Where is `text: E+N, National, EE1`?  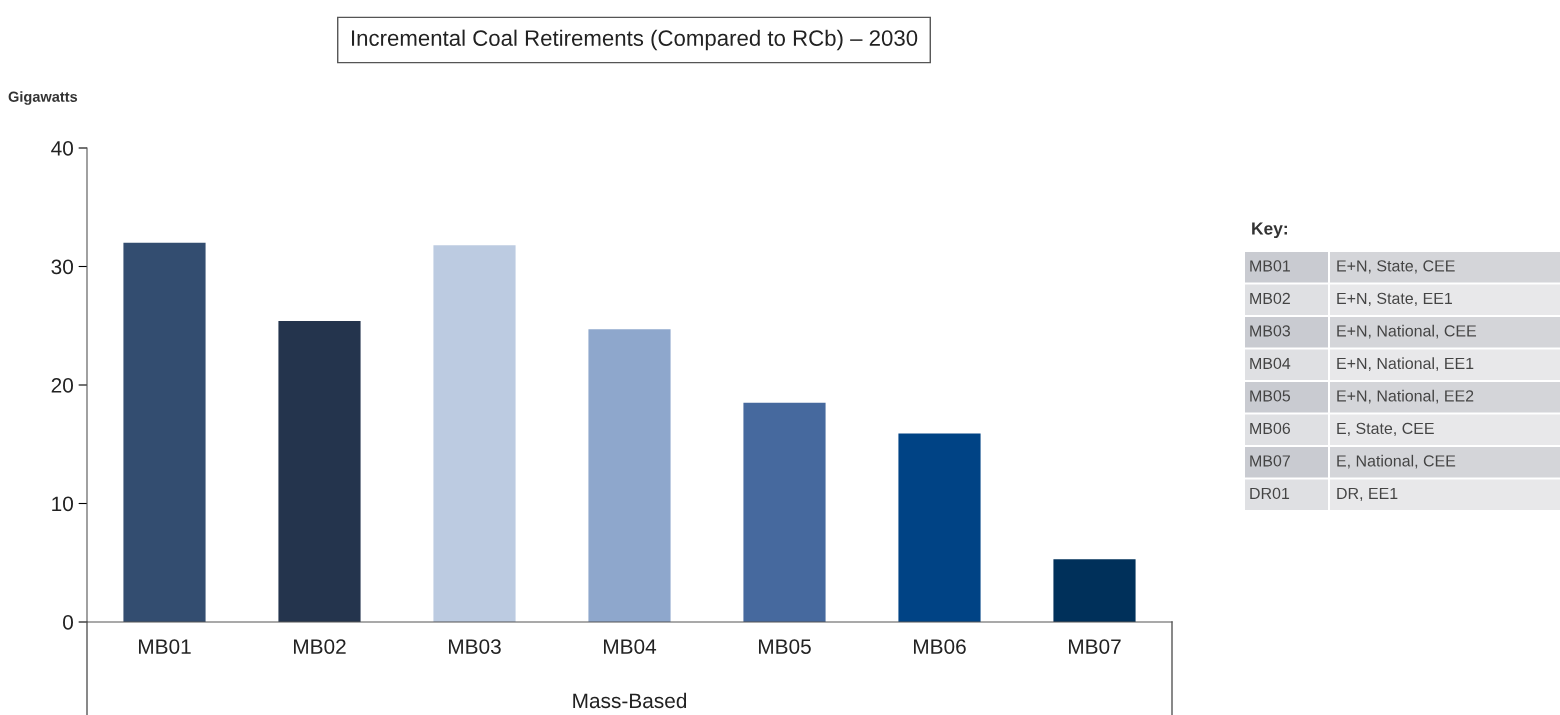 text: E+N, National, EE1 is located at coordinates (1405, 364).